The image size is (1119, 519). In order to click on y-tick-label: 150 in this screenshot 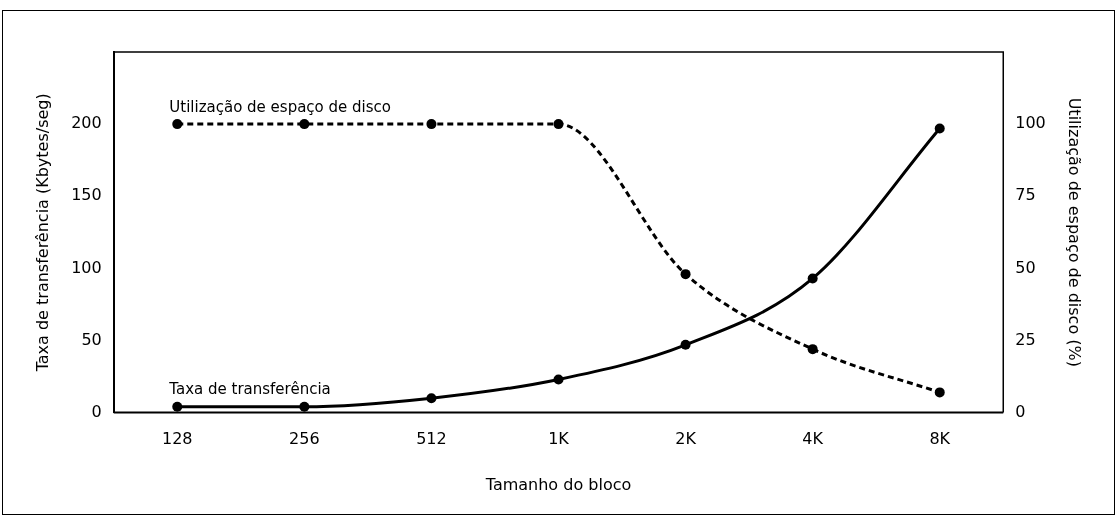, I will do `click(86, 195)`.